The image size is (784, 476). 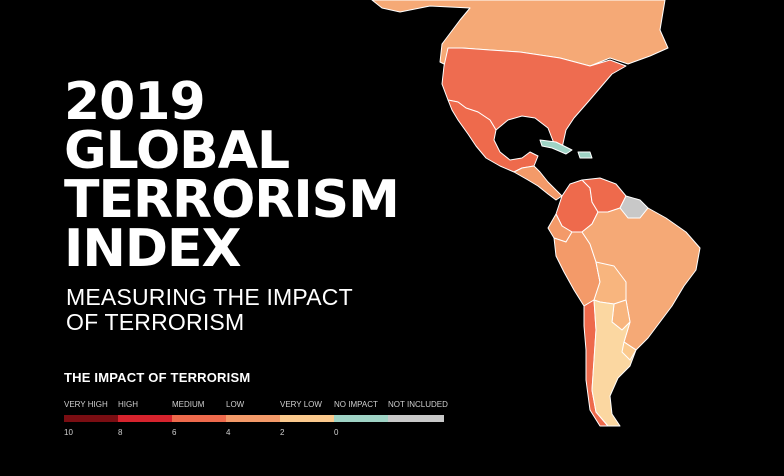 What do you see at coordinates (356, 404) in the screenshot?
I see `legend-label-no-impact: NO IMPACT` at bounding box center [356, 404].